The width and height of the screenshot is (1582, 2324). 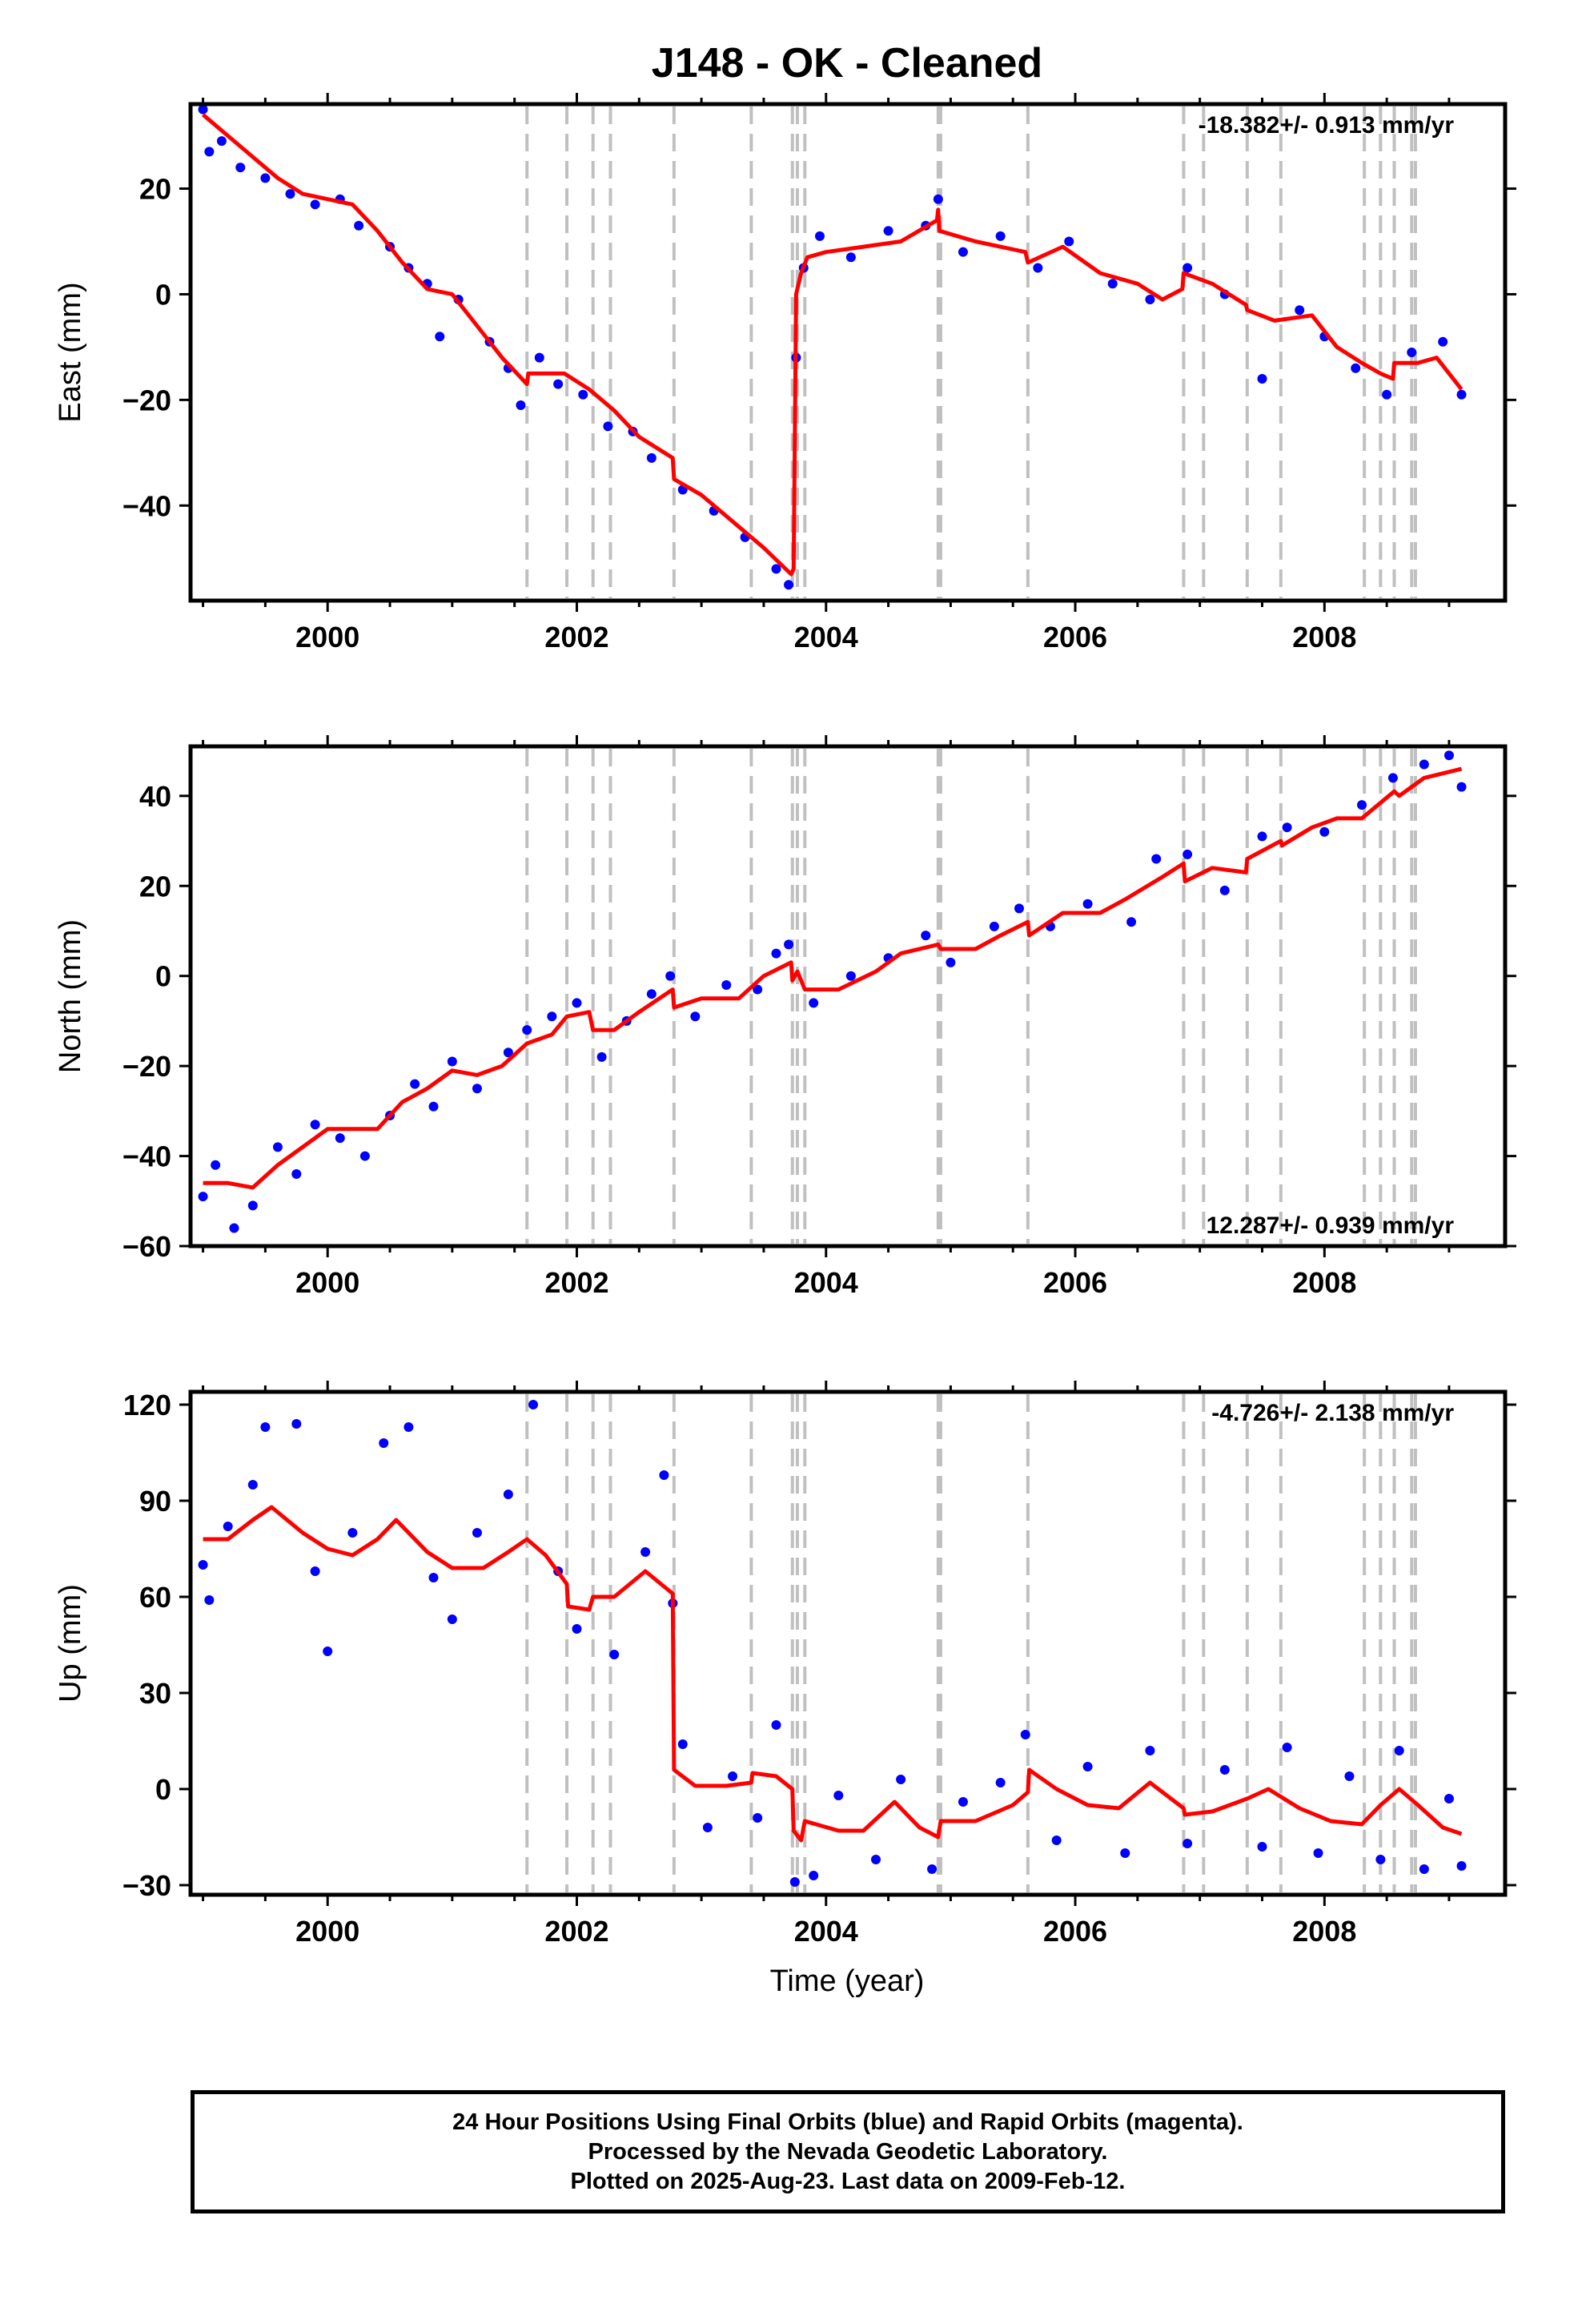 What do you see at coordinates (1331, 1225) in the screenshot?
I see `rate-label: 12.287+/- 0.939 mm/yr` at bounding box center [1331, 1225].